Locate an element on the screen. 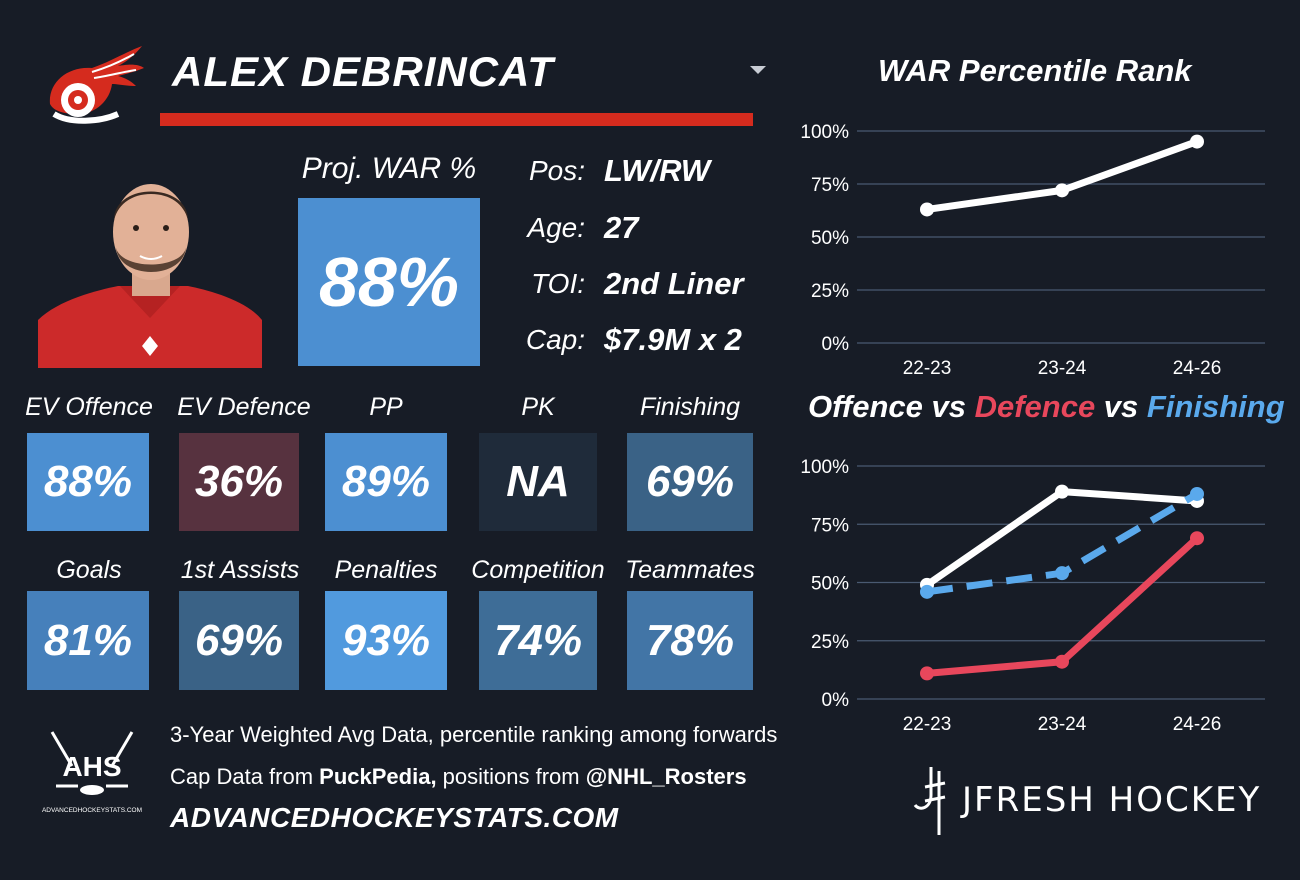  stat-label: EV Defence is located at coordinates (244, 407).